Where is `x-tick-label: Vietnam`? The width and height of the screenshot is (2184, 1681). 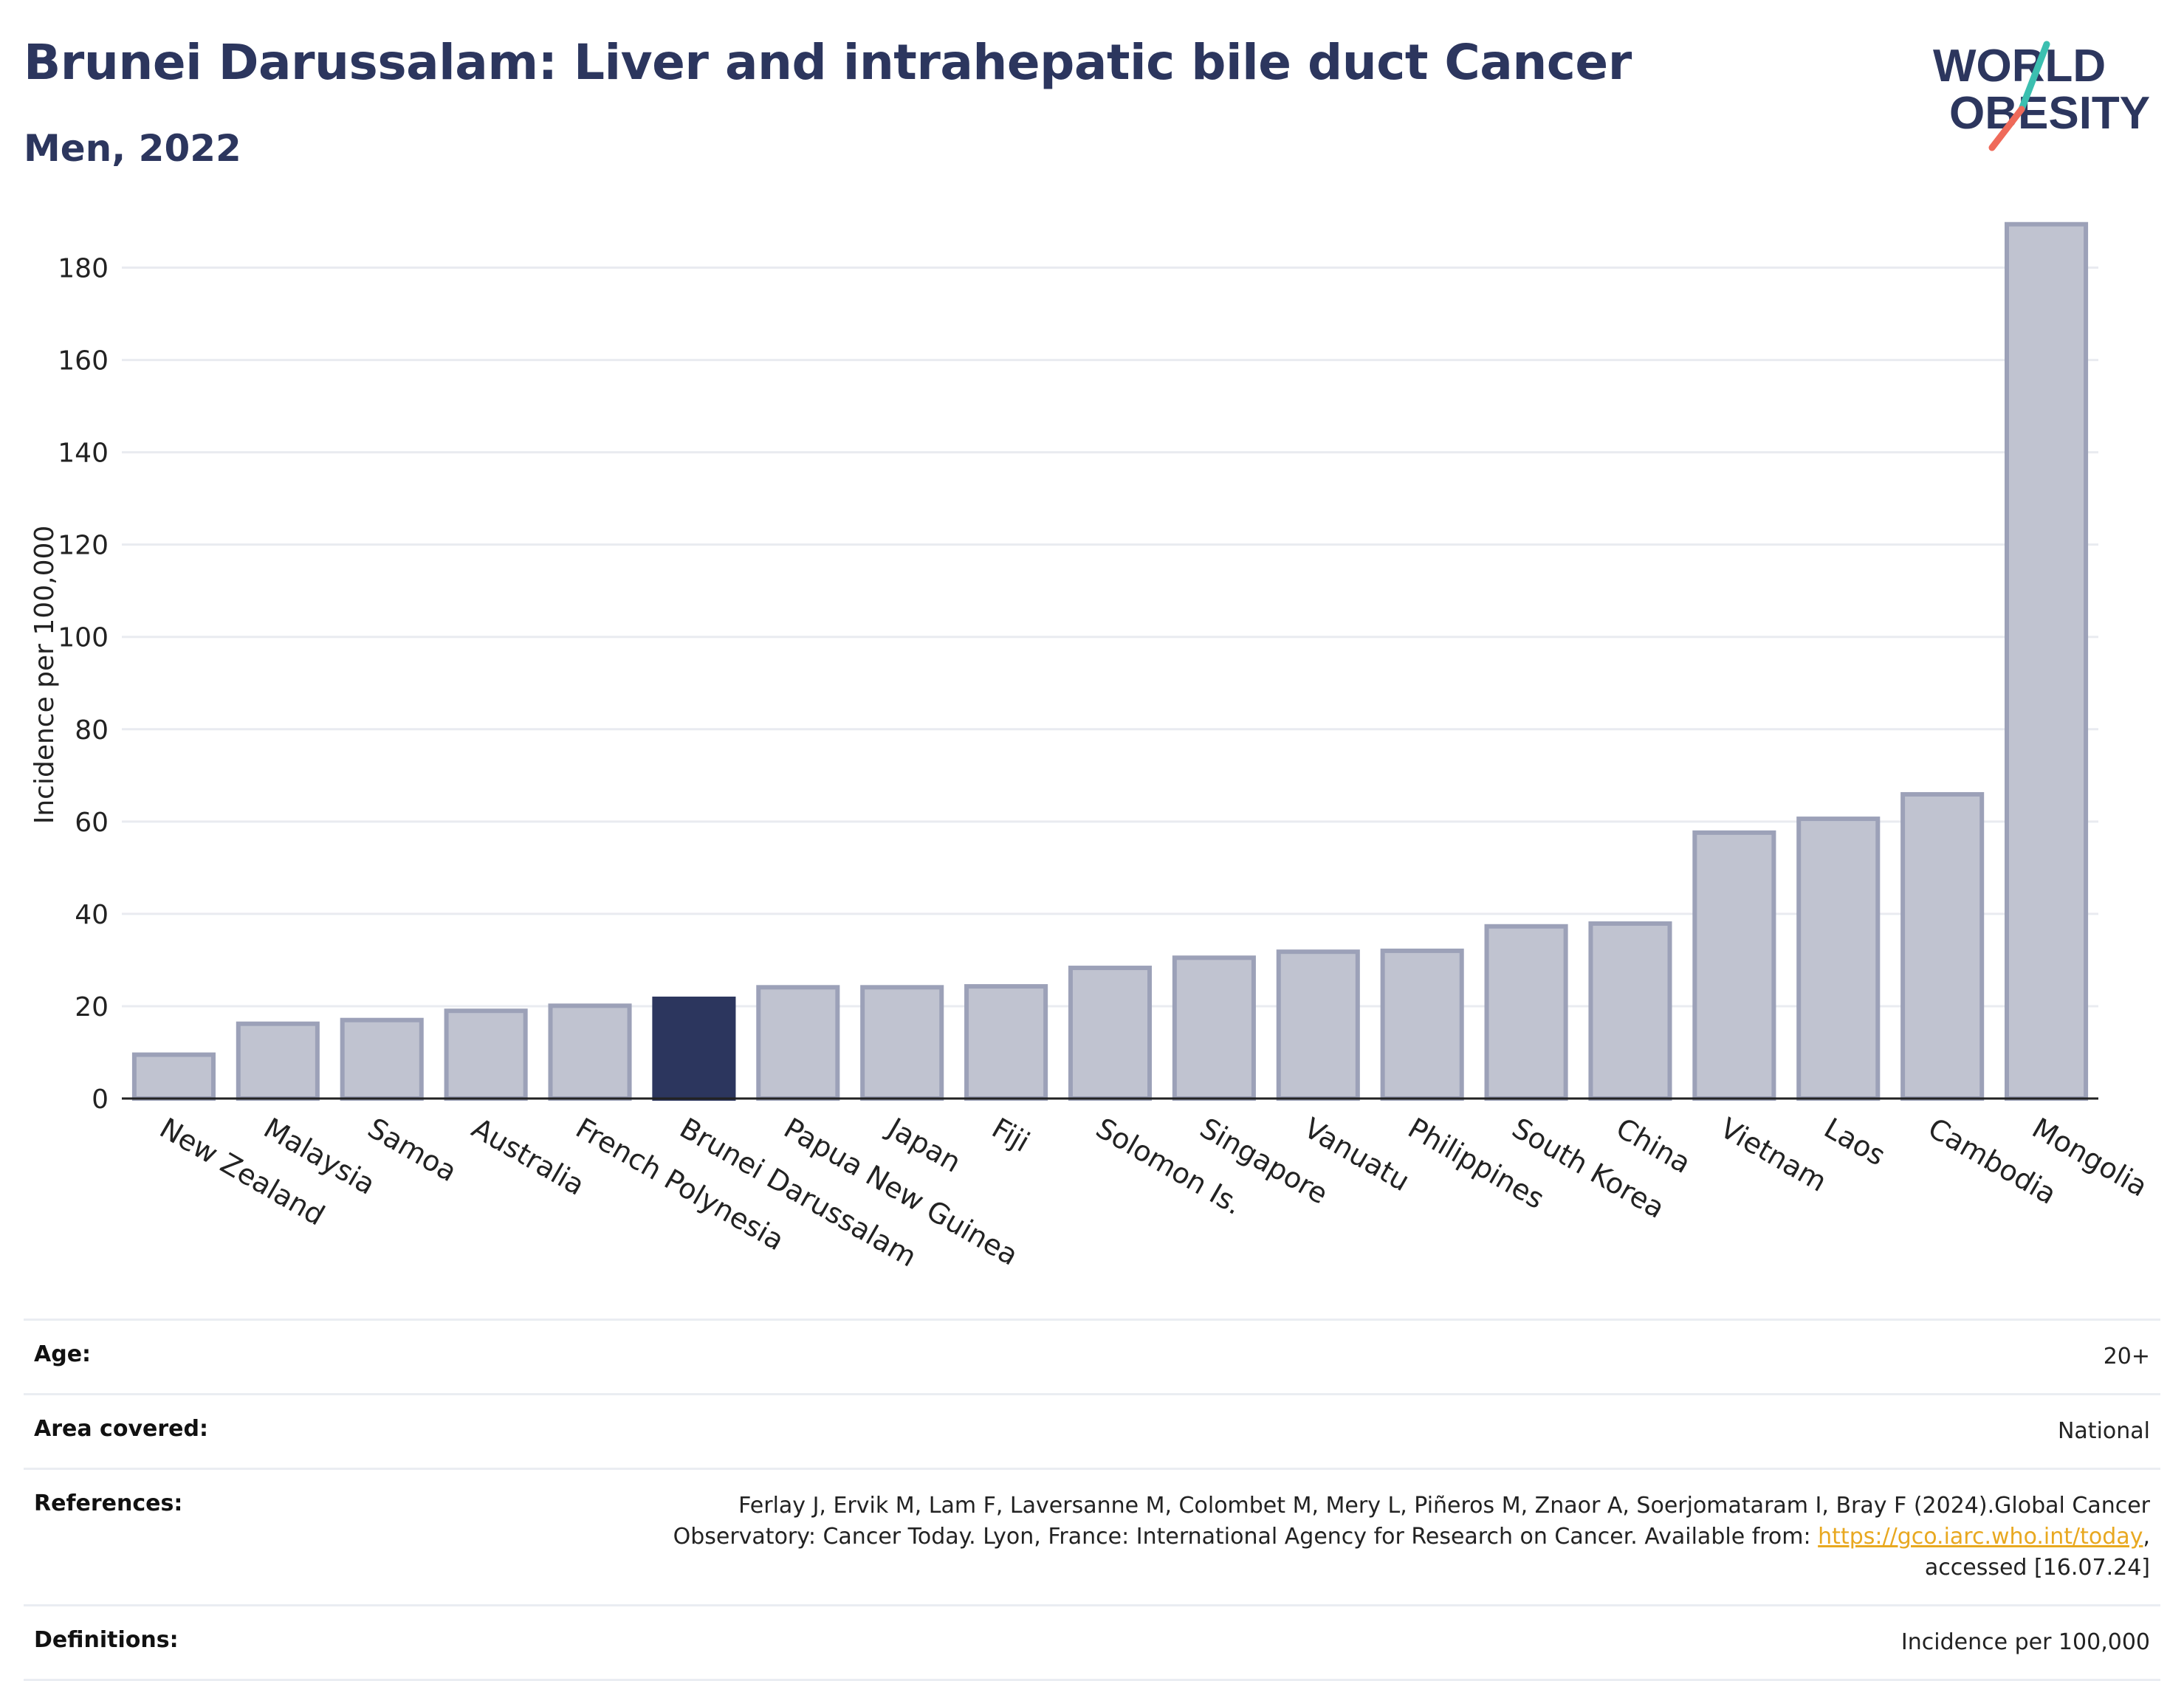
x-tick-label: Vietnam is located at coordinates (1773, 1155).